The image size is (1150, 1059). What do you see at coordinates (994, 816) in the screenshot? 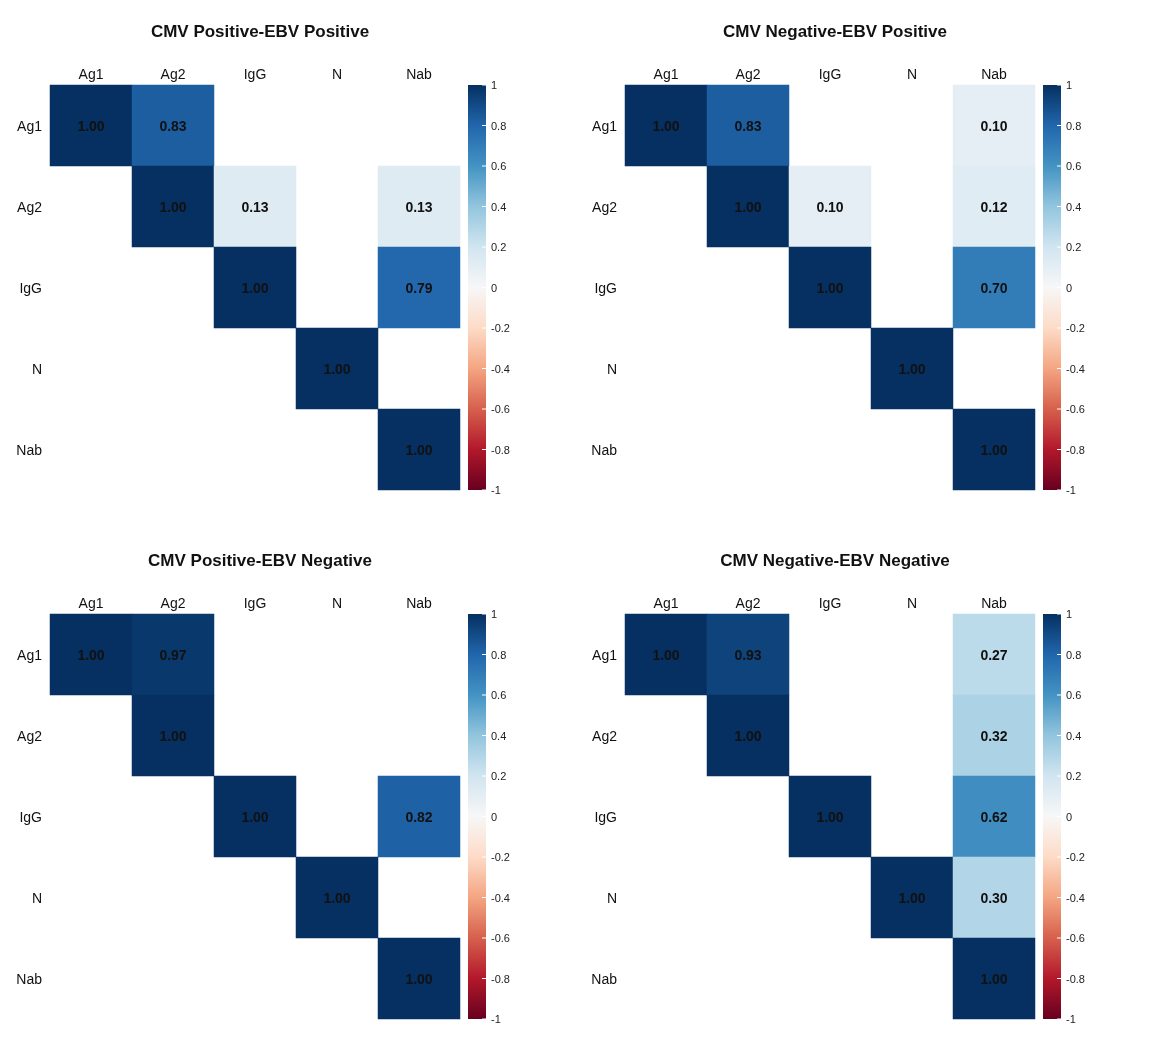
I see `data-label: 0.62` at bounding box center [994, 816].